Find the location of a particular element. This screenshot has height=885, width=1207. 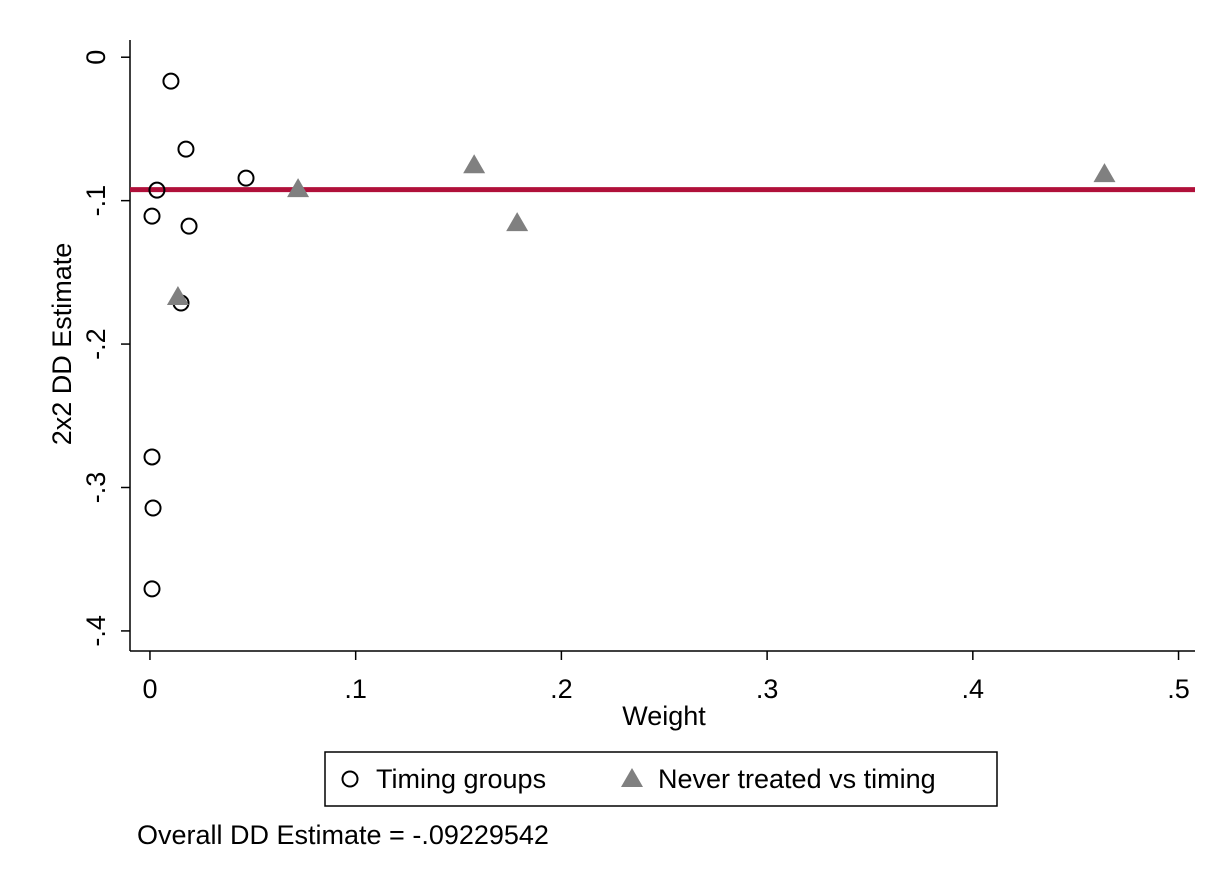

x-tick-label: .3 is located at coordinates (767, 689).